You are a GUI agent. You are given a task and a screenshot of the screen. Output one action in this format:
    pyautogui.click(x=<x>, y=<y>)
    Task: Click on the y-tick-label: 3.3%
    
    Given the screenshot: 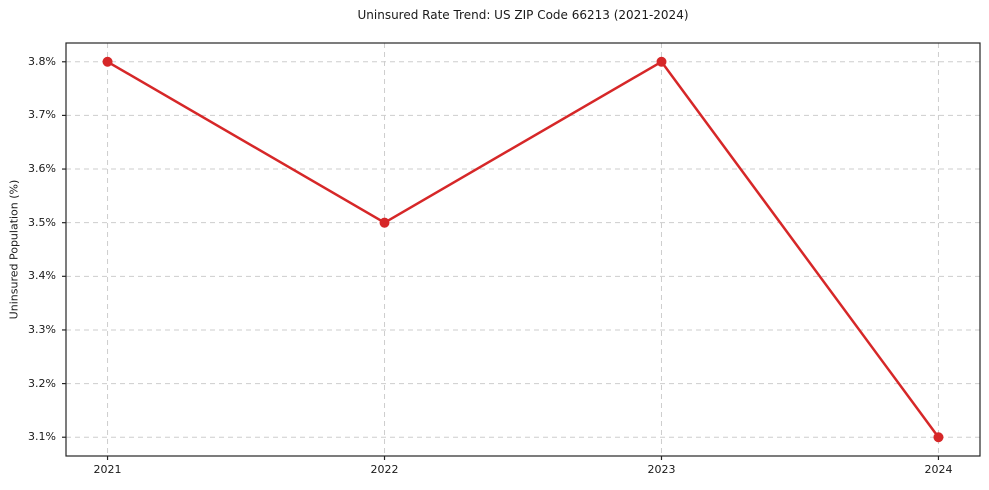 What is the action you would take?
    pyautogui.click(x=42, y=329)
    